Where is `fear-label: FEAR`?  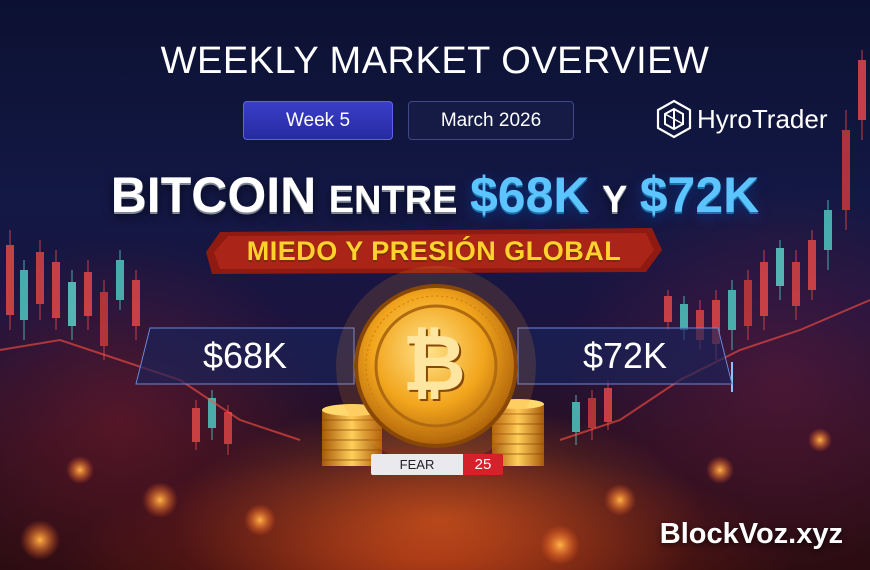 fear-label: FEAR is located at coordinates (417, 464).